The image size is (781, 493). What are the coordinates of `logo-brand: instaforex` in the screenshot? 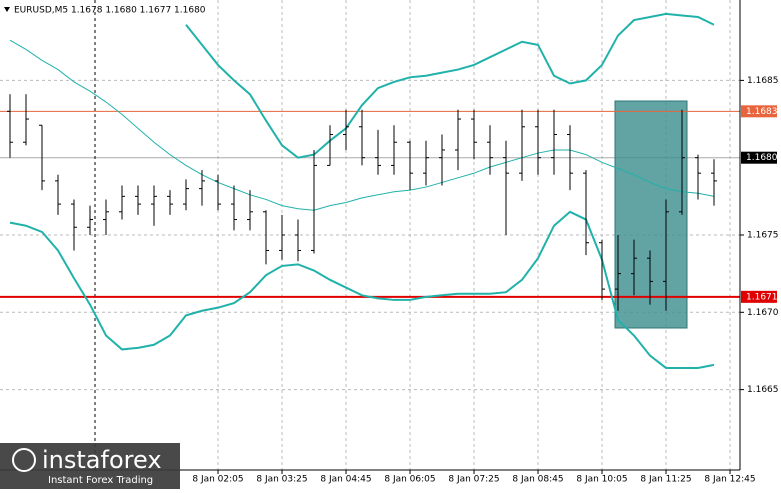 It's located at (102, 460).